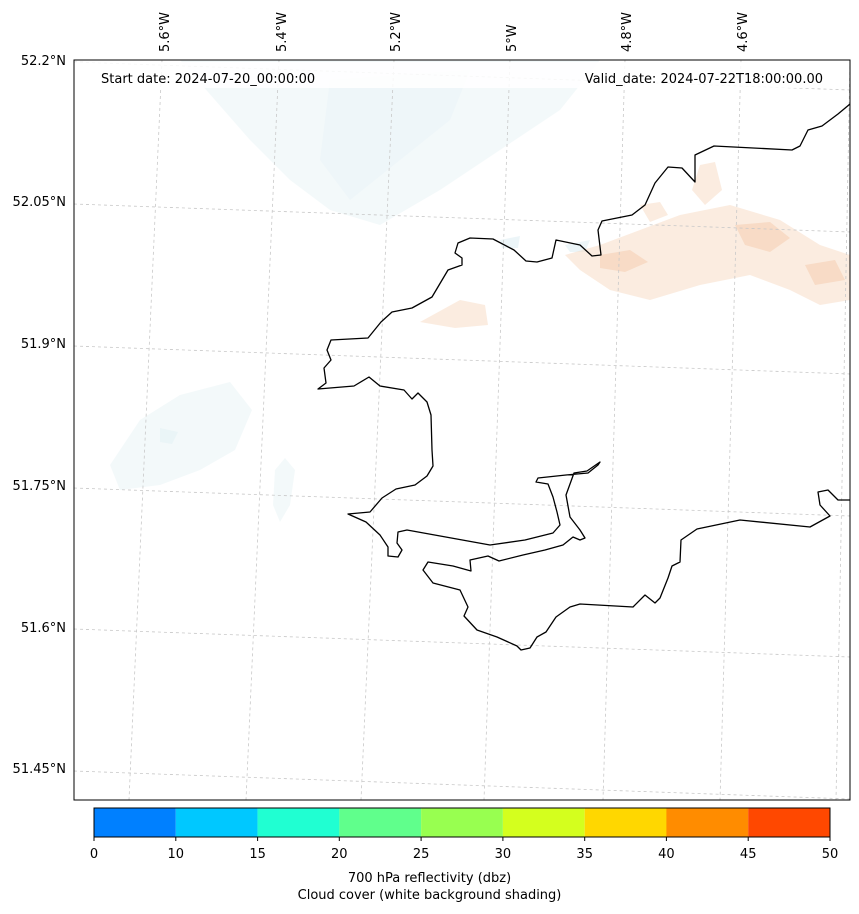 Image resolution: width=859 pixels, height=914 pixels. What do you see at coordinates (165, 32) in the screenshot?
I see `lon-label: 5.6°W` at bounding box center [165, 32].